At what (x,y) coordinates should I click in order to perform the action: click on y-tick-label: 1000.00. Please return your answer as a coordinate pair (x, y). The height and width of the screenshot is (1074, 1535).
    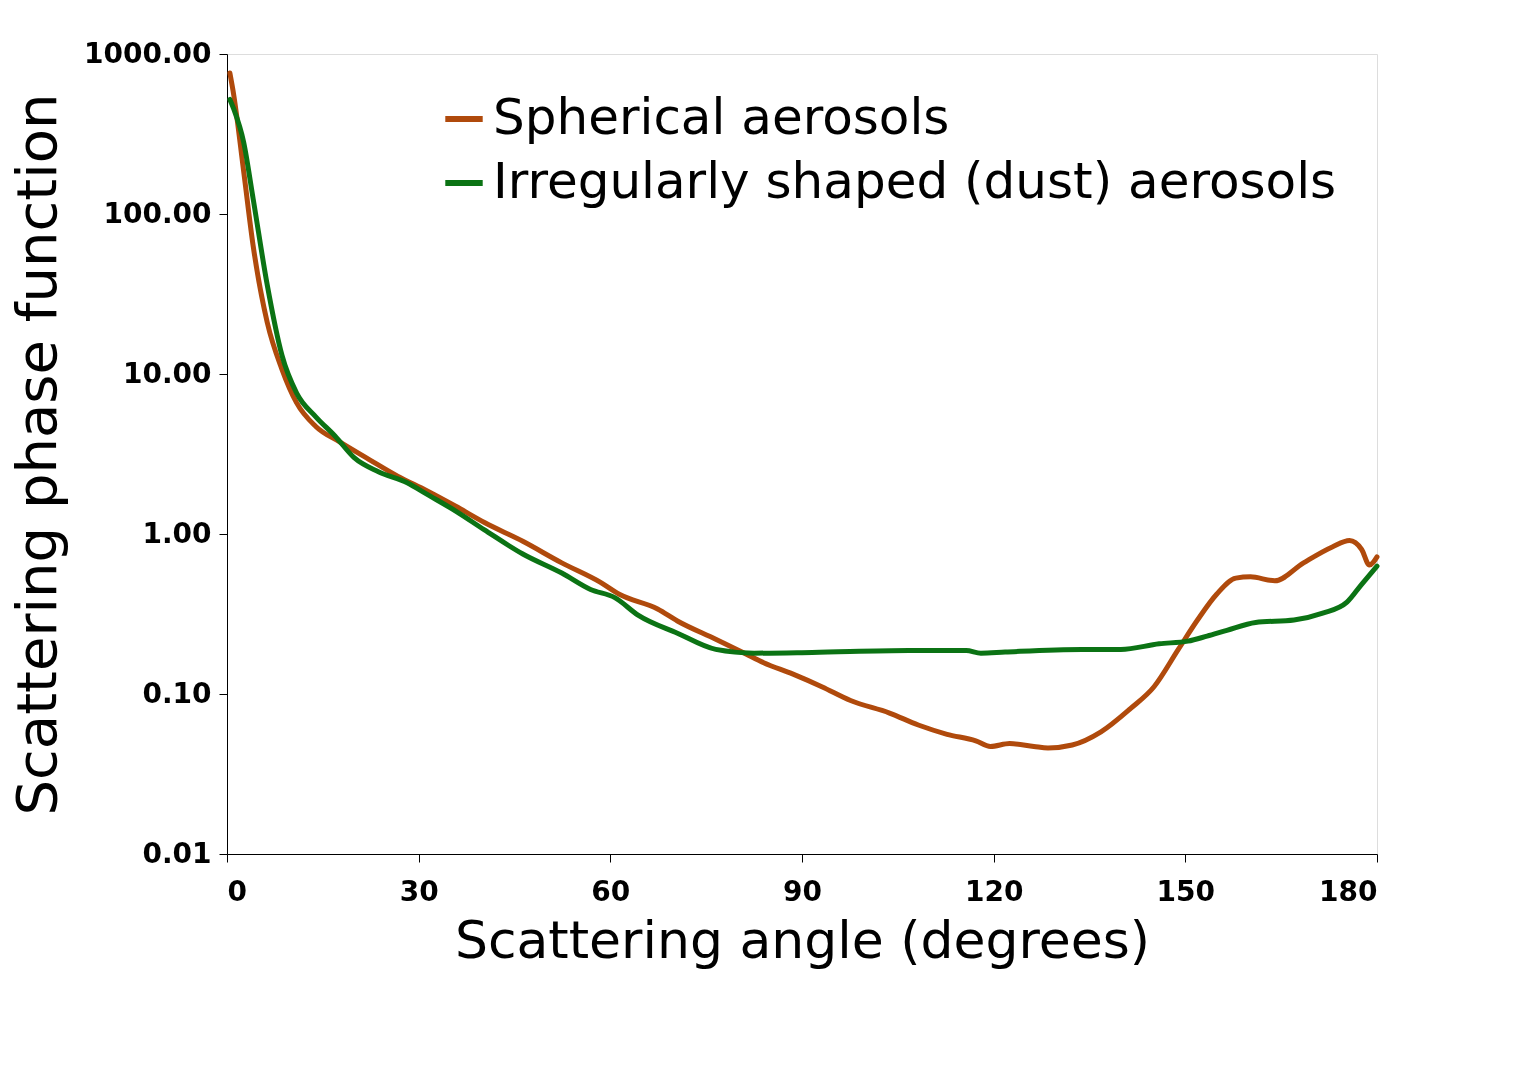
    Looking at the image, I should click on (147, 53).